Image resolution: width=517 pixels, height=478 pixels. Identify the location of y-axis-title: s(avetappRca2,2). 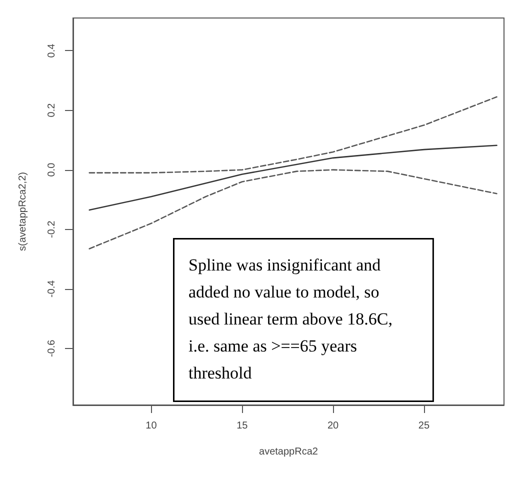
(23, 211).